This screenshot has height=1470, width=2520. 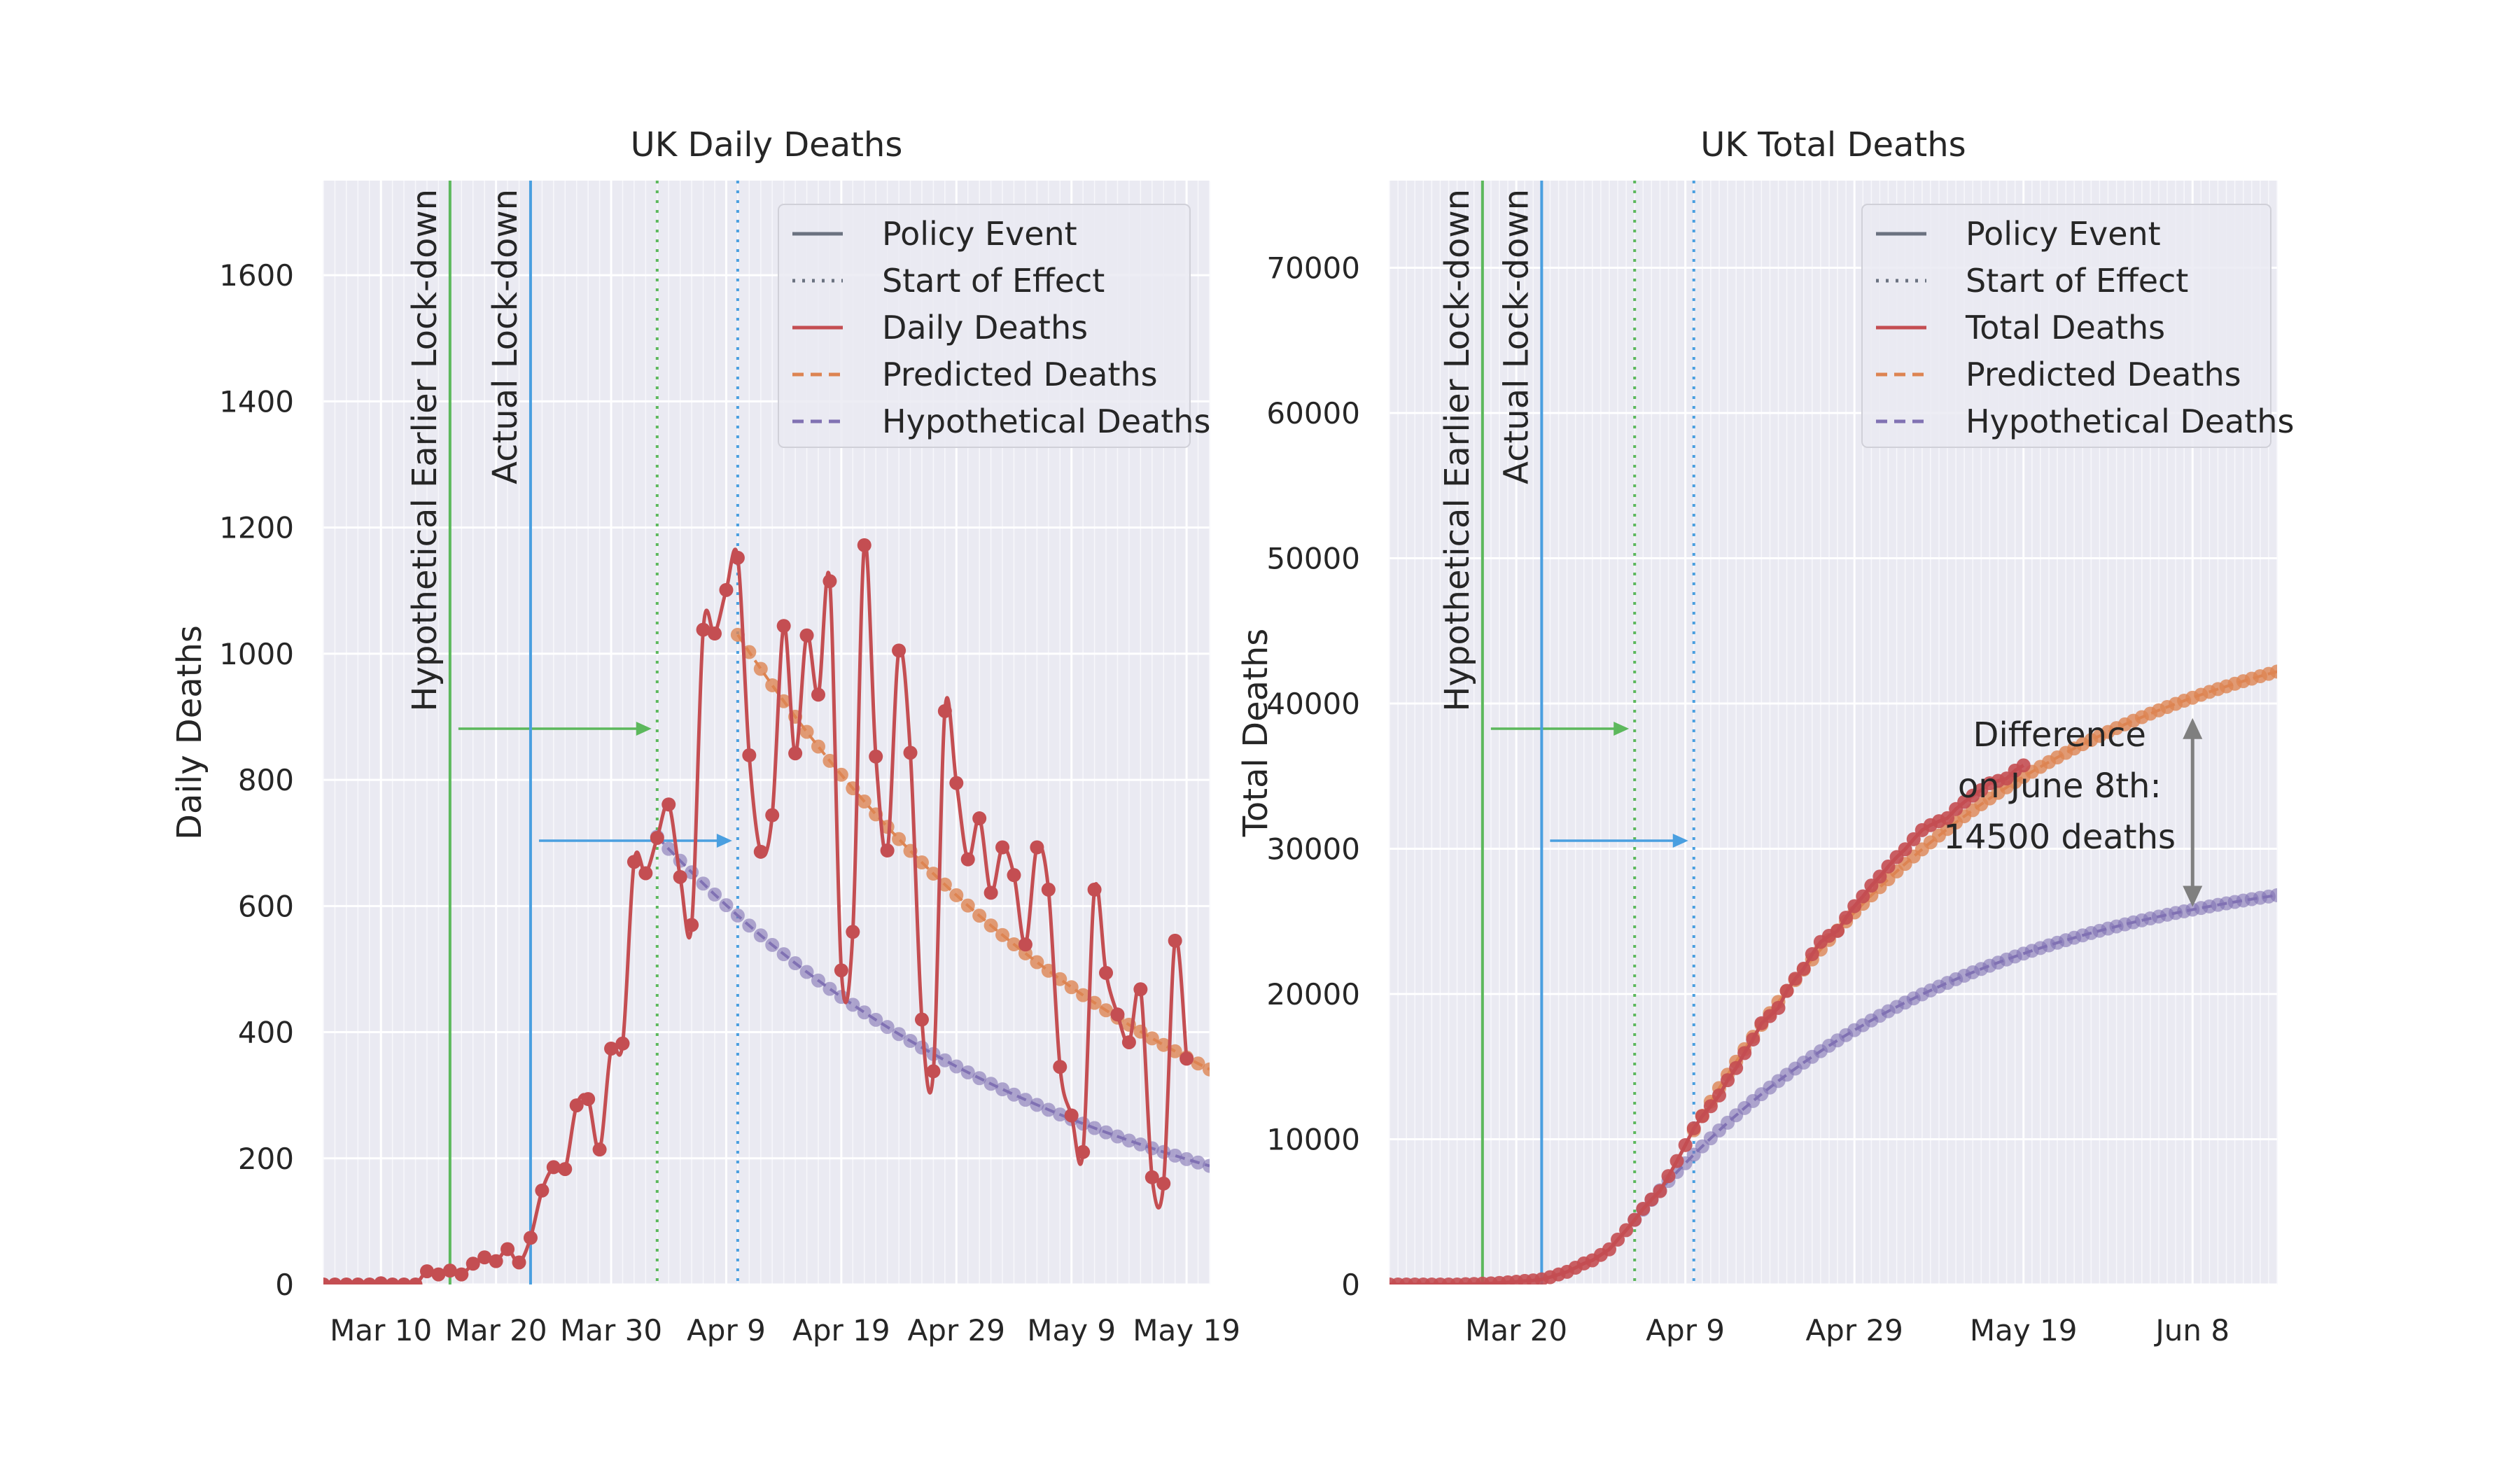 What do you see at coordinates (2060, 786) in the screenshot?
I see `difference-annotation-line: on June 8th:` at bounding box center [2060, 786].